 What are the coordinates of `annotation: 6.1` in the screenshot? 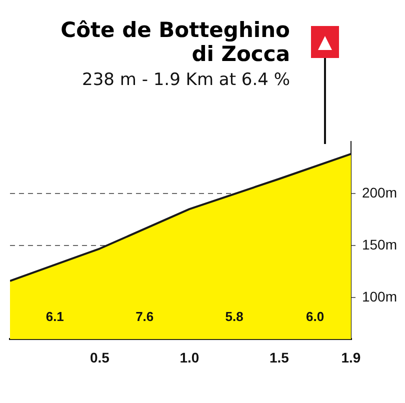 It's located at (55, 316).